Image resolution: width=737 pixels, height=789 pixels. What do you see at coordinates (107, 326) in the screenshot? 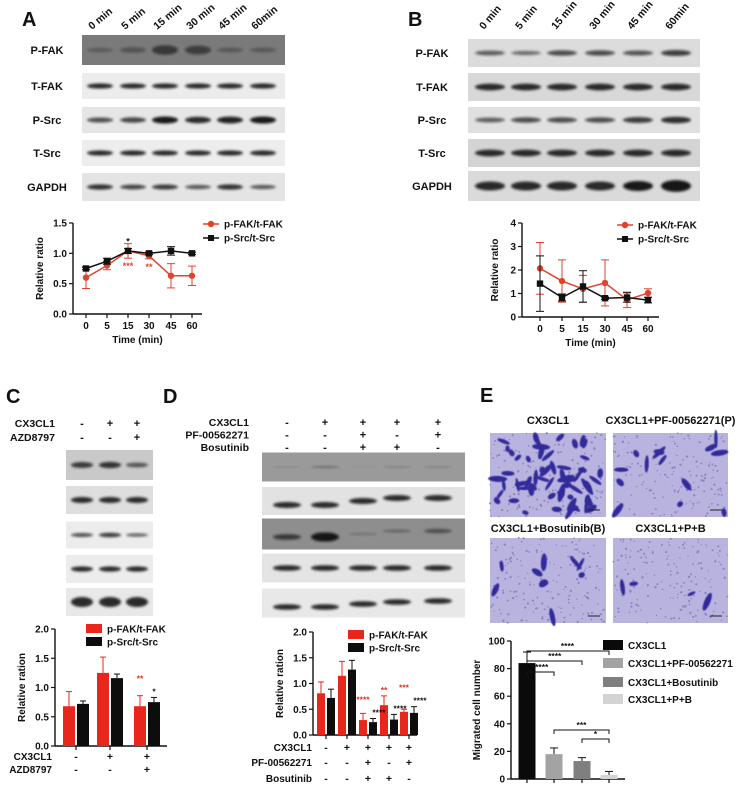
I see `x-tick-label: 5` at bounding box center [107, 326].